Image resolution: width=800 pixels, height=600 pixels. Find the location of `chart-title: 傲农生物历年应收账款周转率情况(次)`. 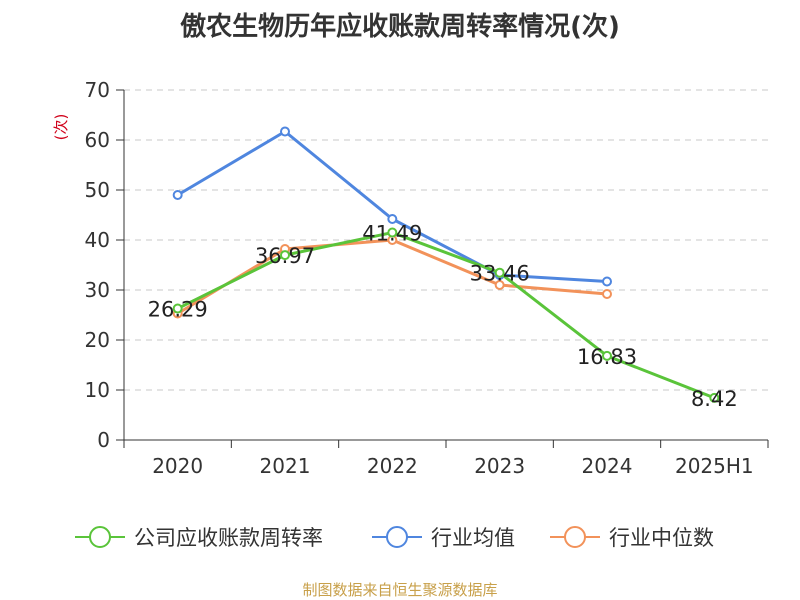

chart-title: 傲农生物历年应收账款周转率情况(次) is located at coordinates (400, 27).